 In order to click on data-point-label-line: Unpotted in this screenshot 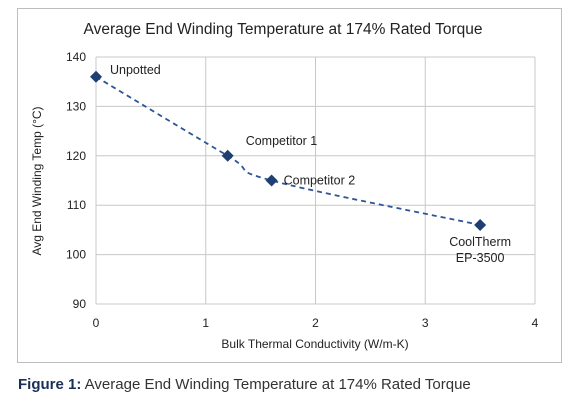, I will do `click(135, 70)`.